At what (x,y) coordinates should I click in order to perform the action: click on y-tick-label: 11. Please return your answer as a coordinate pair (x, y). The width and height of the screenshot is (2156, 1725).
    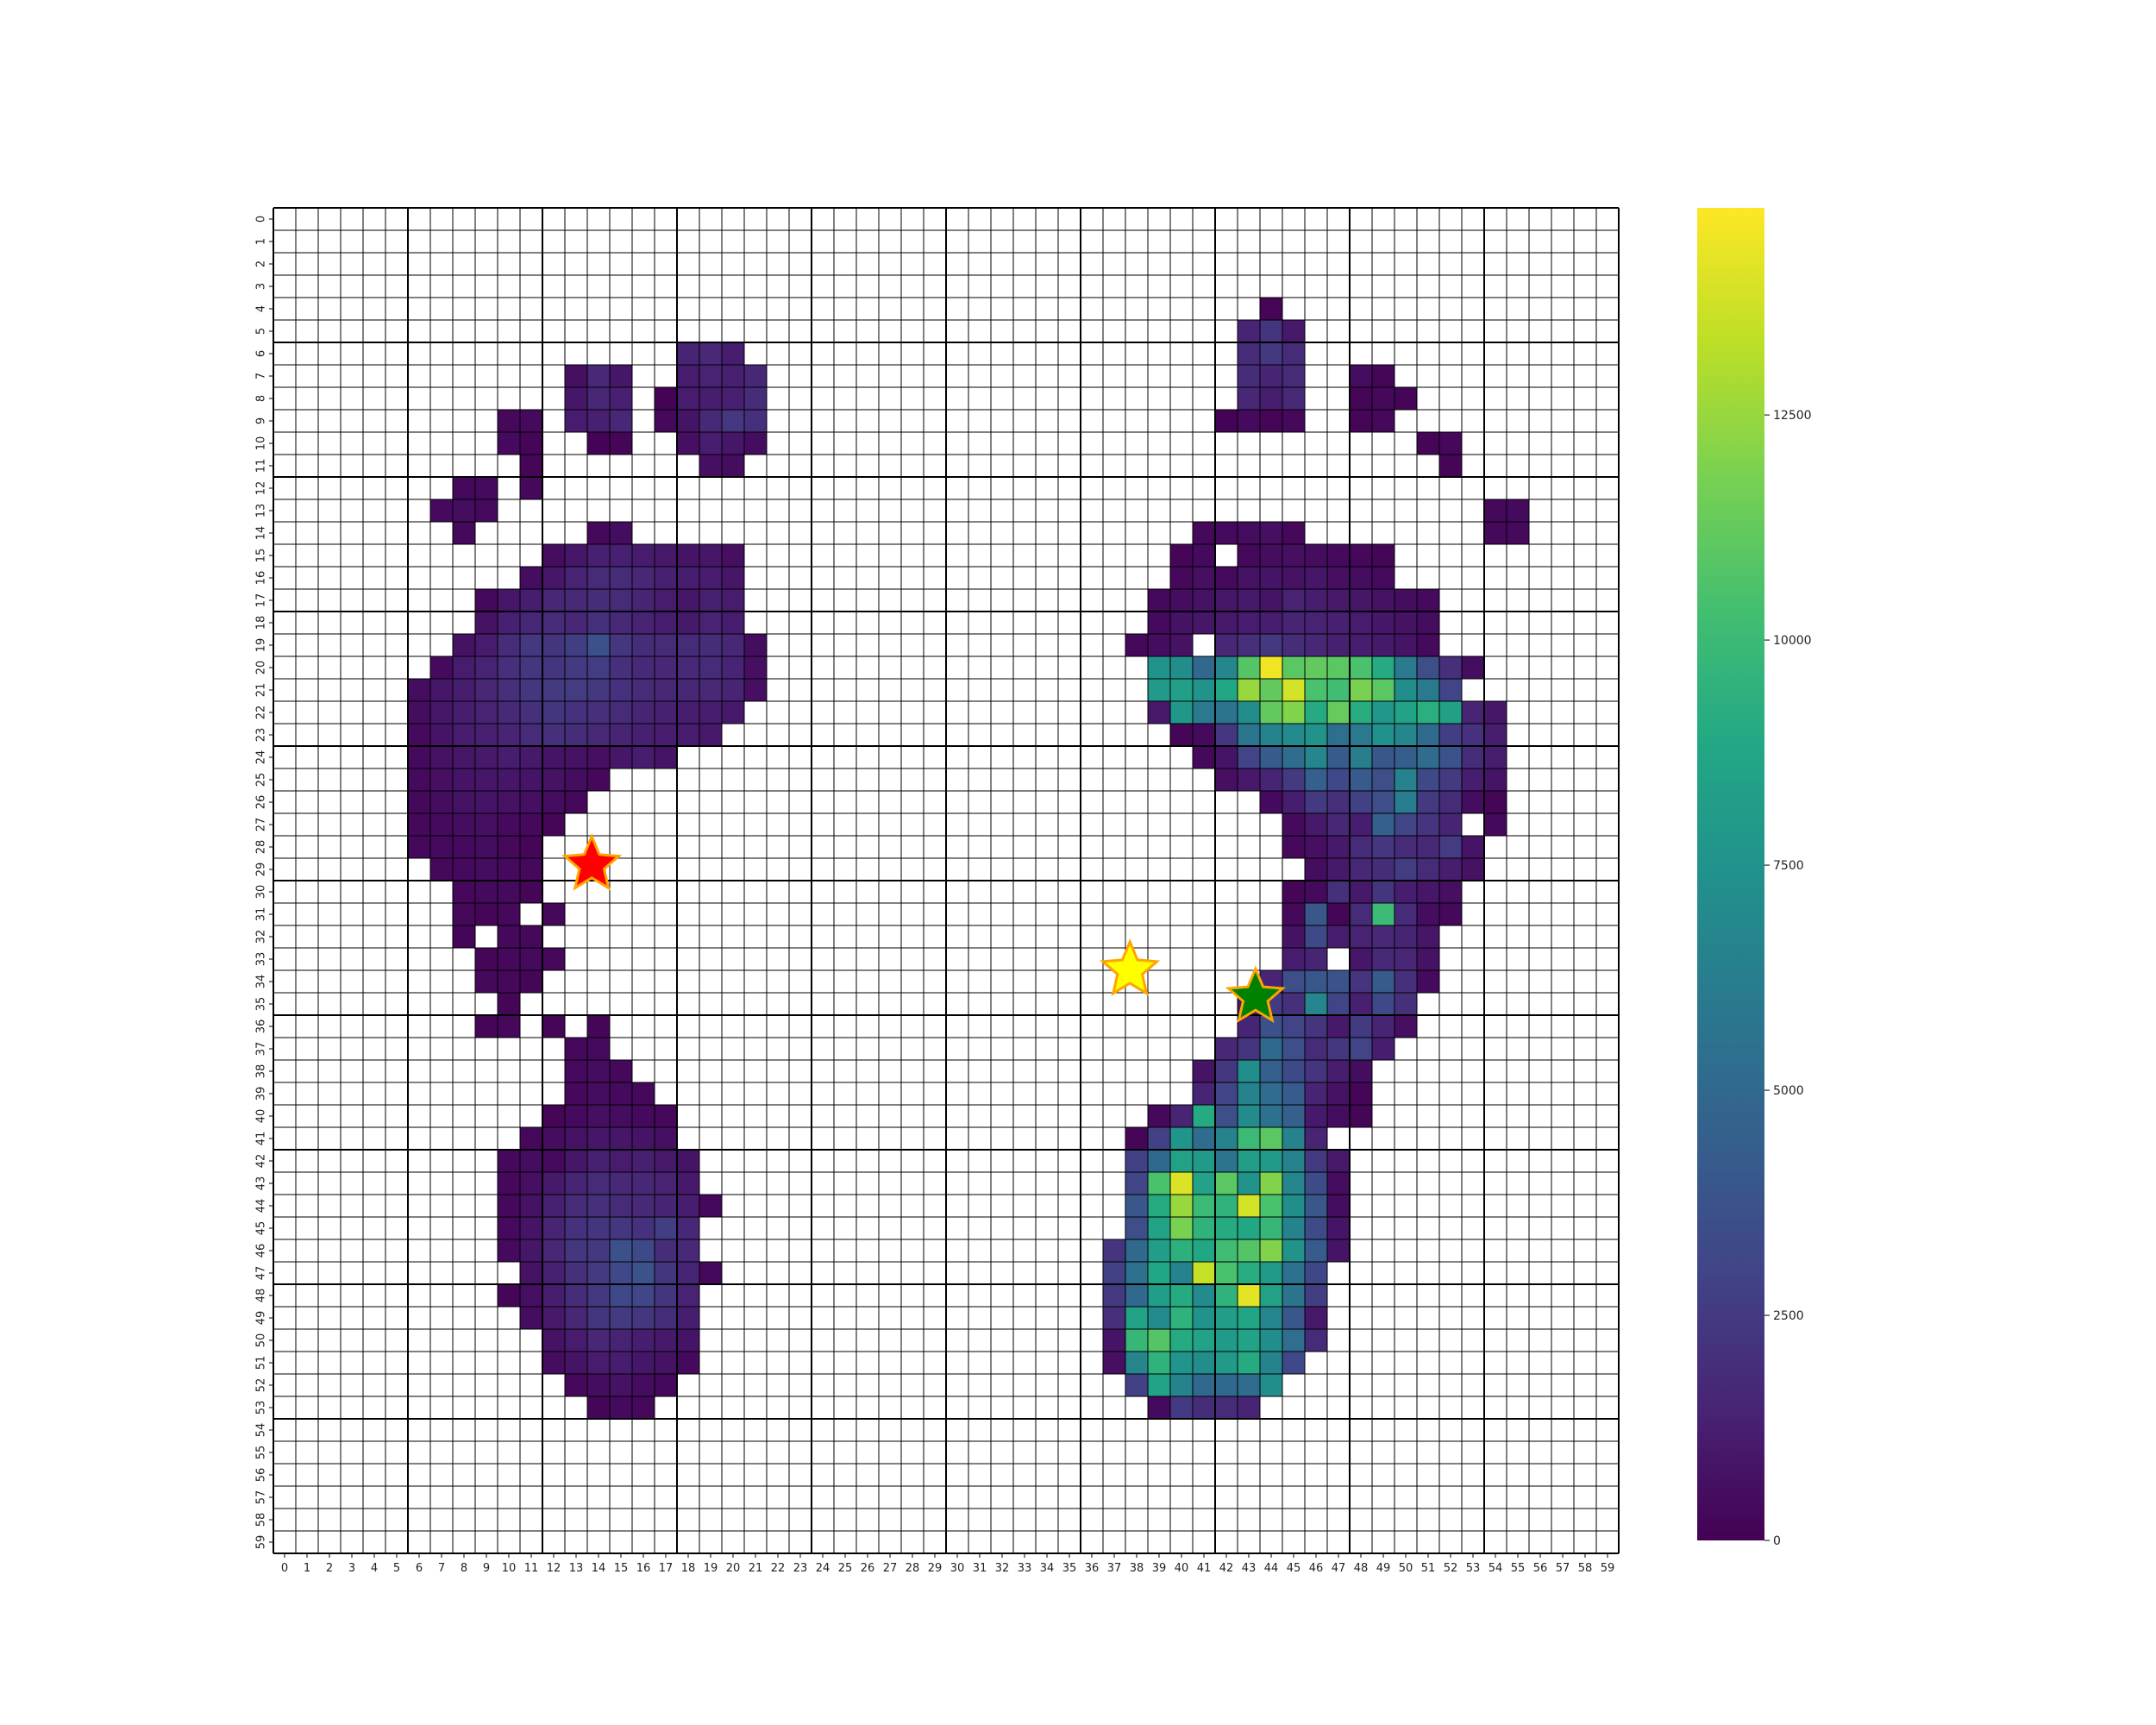
    Looking at the image, I should click on (261, 467).